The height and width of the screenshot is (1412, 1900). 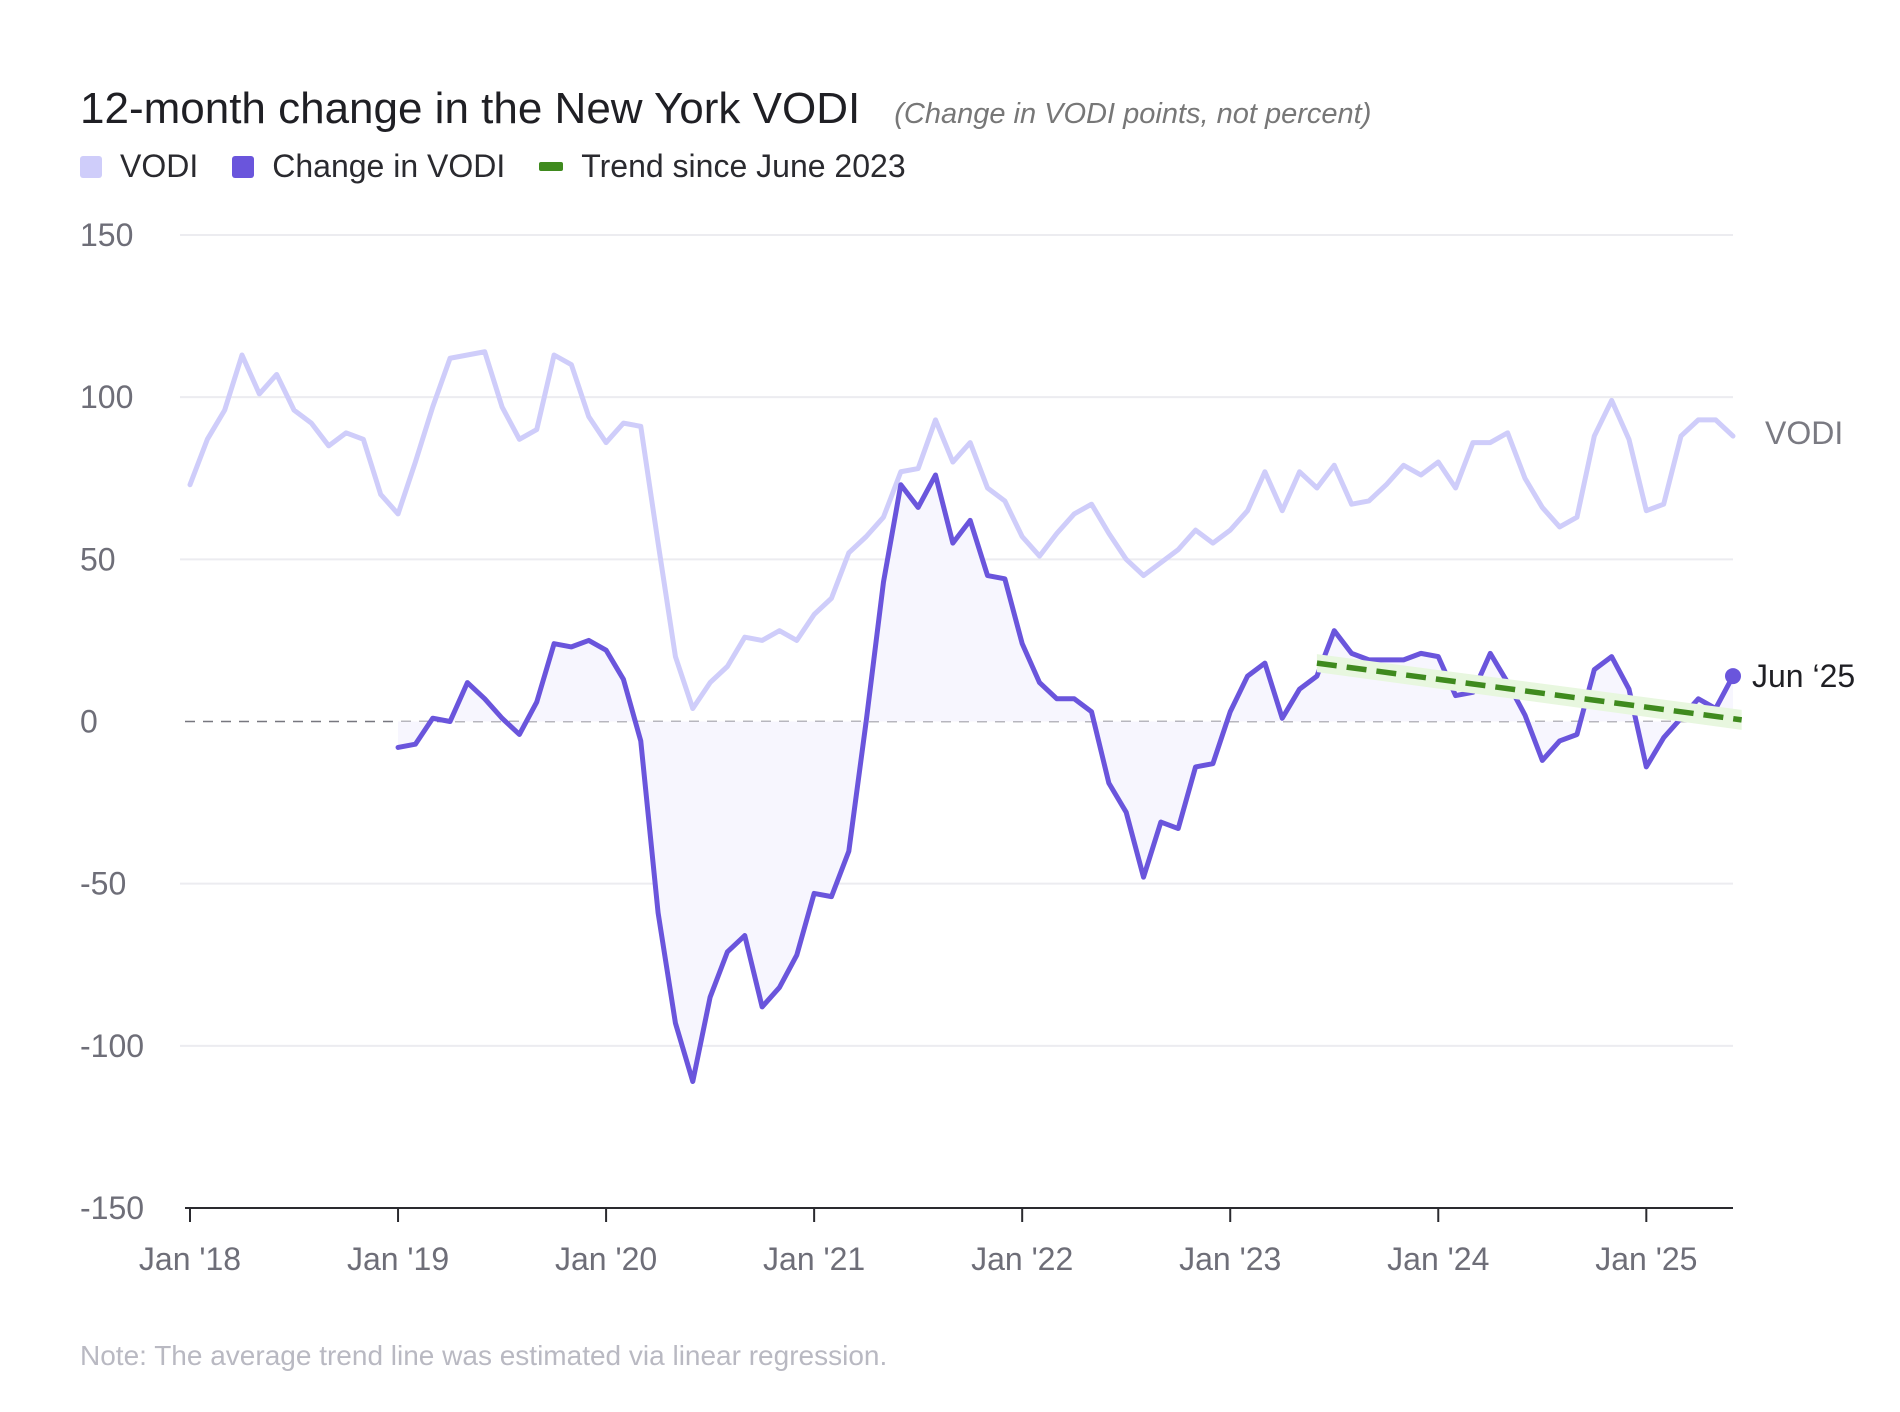 I want to click on vodi-end-label: VODI, so click(x=1804, y=433).